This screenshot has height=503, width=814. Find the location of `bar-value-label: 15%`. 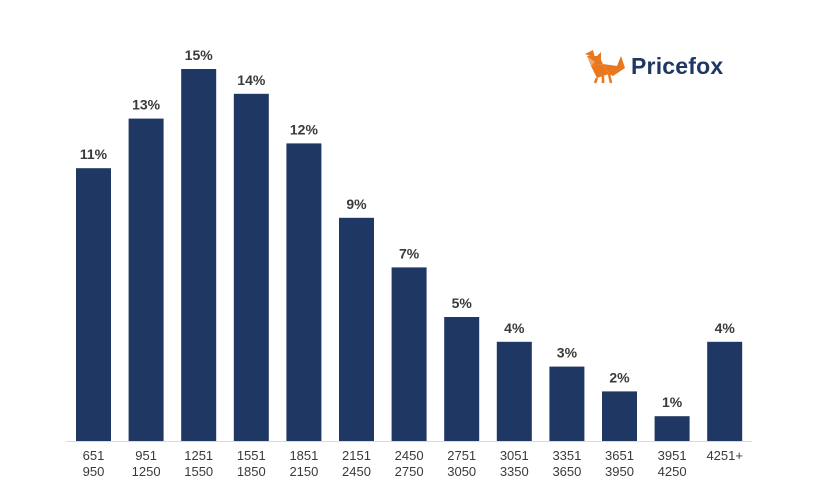

bar-value-label: 15% is located at coordinates (199, 55).